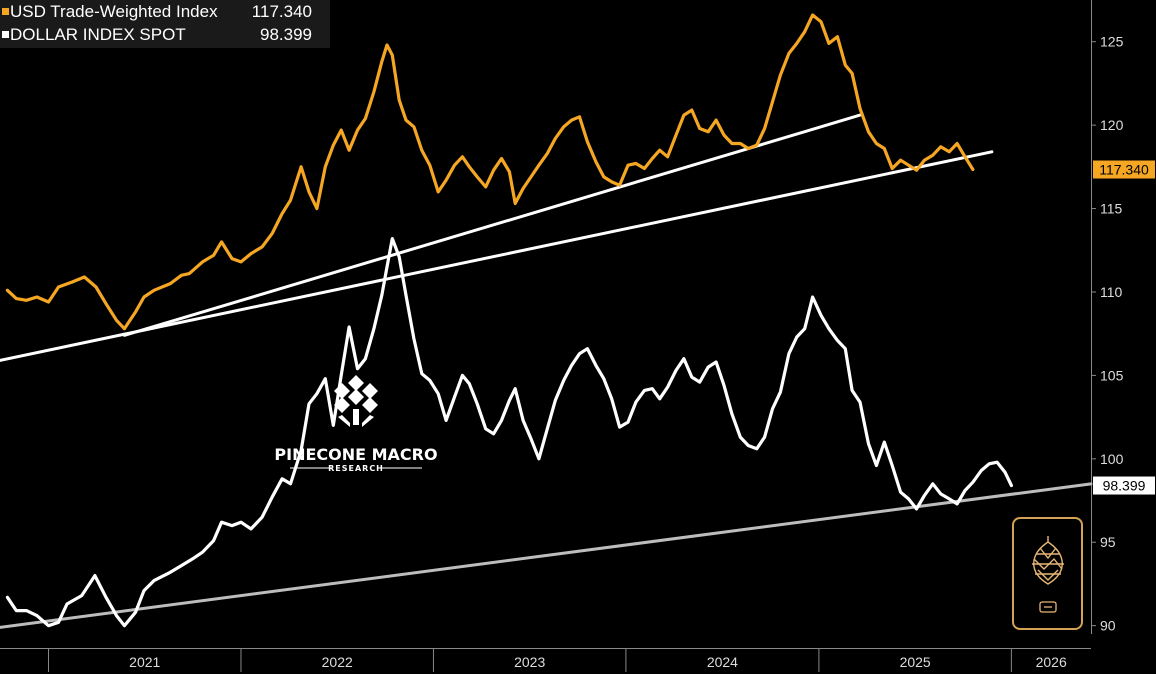 Image resolution: width=1156 pixels, height=674 pixels. I want to click on value-tag-label: 117.340, so click(1124, 170).